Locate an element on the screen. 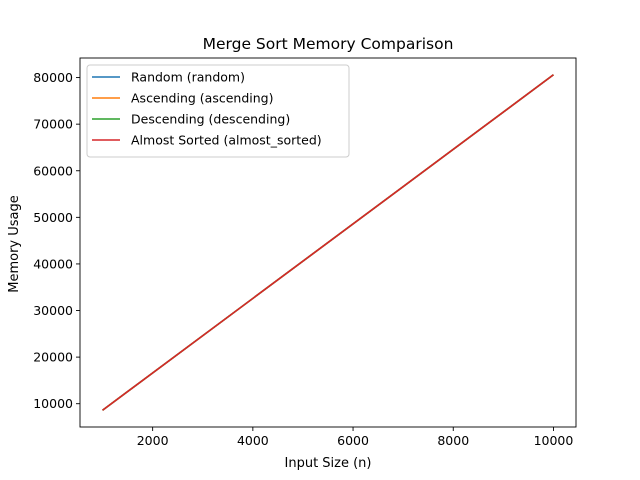 This screenshot has width=640, height=480. y-tick-label: 80000 is located at coordinates (53, 77).